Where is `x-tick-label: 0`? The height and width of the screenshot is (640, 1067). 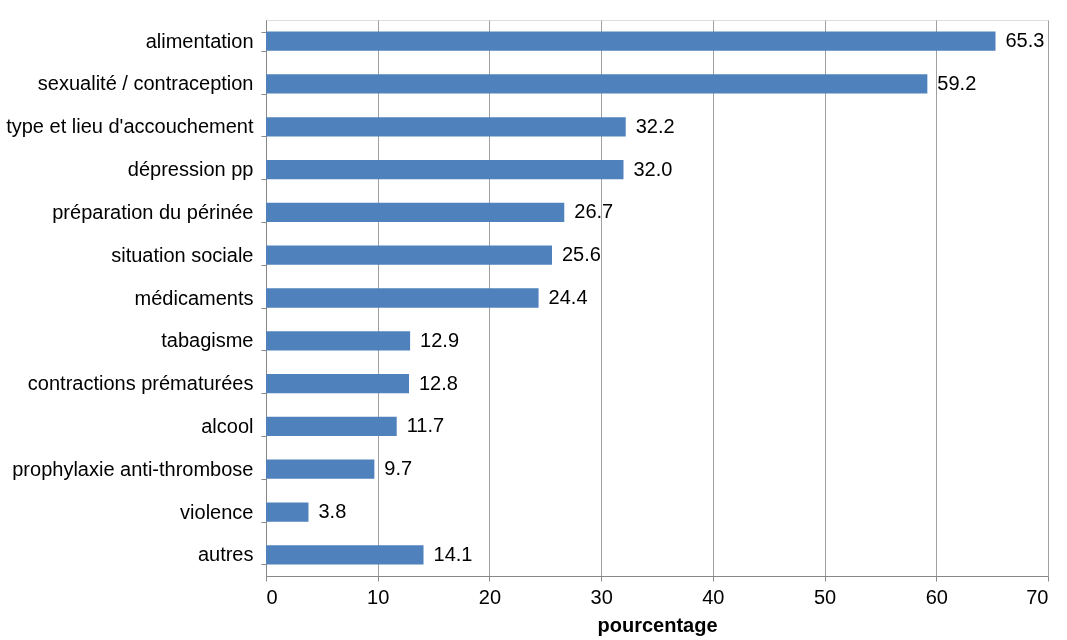
x-tick-label: 0 is located at coordinates (272, 596).